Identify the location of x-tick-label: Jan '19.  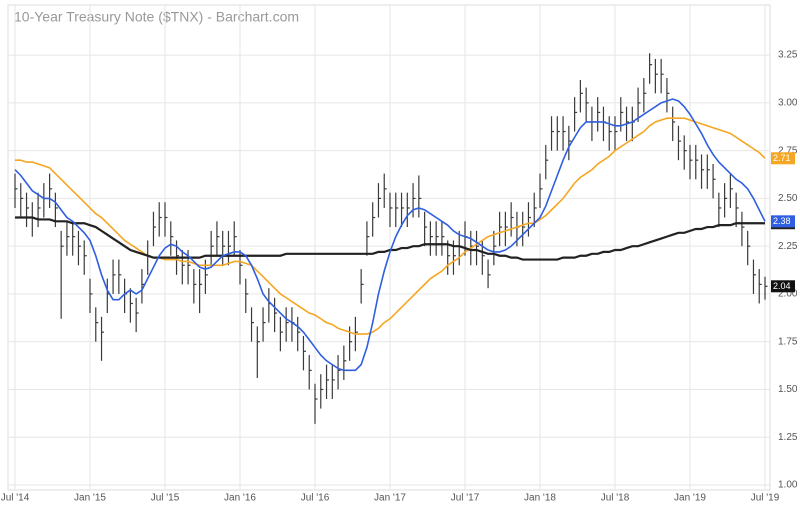
(690, 498).